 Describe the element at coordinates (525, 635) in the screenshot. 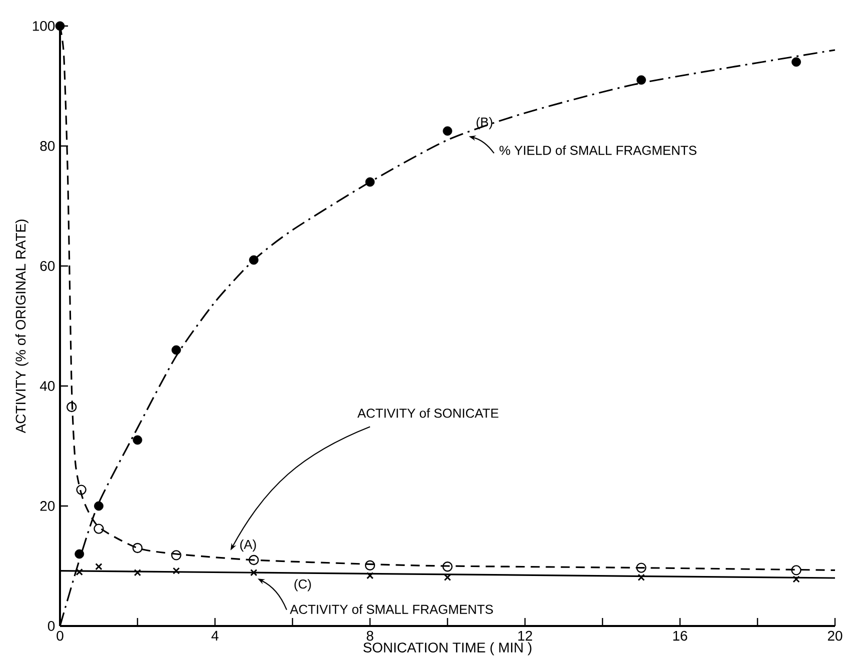

I see `x-tick-label: 12` at that location.